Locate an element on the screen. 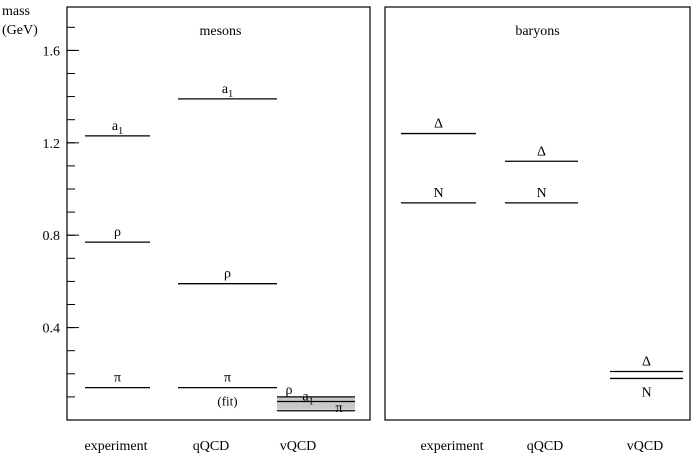  level-label-baryons-1: N is located at coordinates (438, 193).